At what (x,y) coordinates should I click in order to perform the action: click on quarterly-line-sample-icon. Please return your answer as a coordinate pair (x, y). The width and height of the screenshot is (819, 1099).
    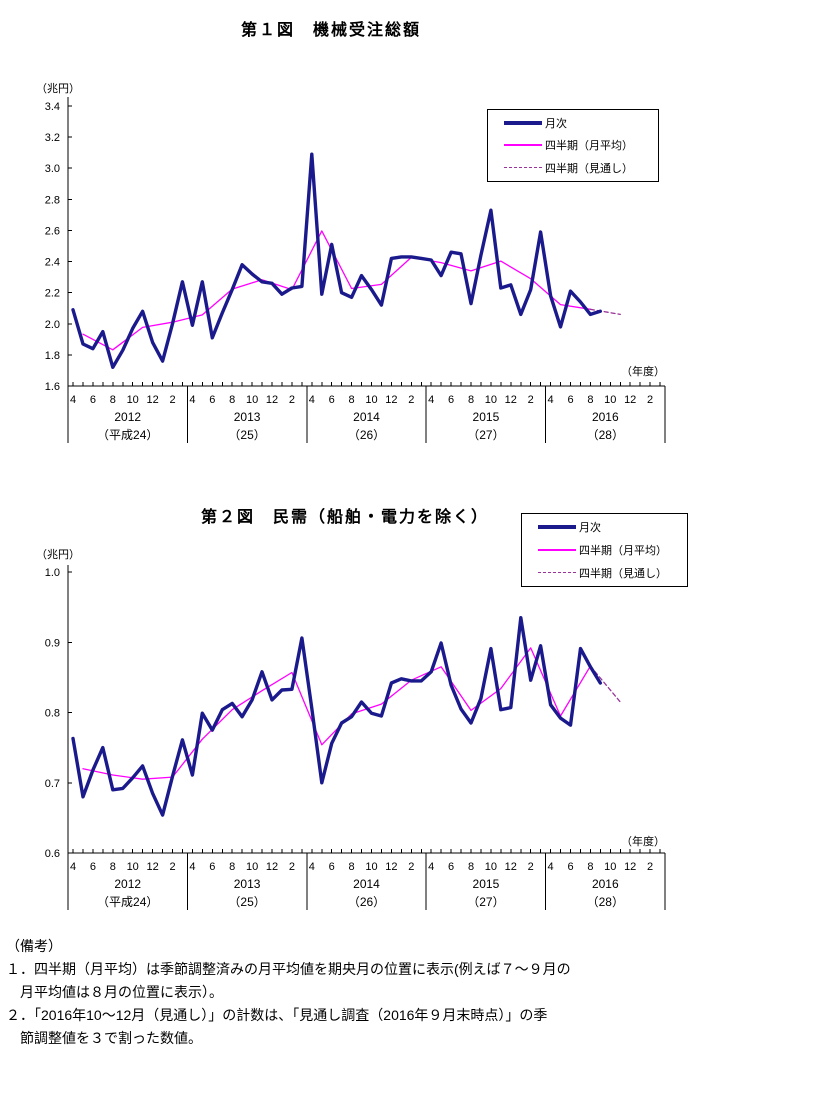
    Looking at the image, I should click on (557, 549).